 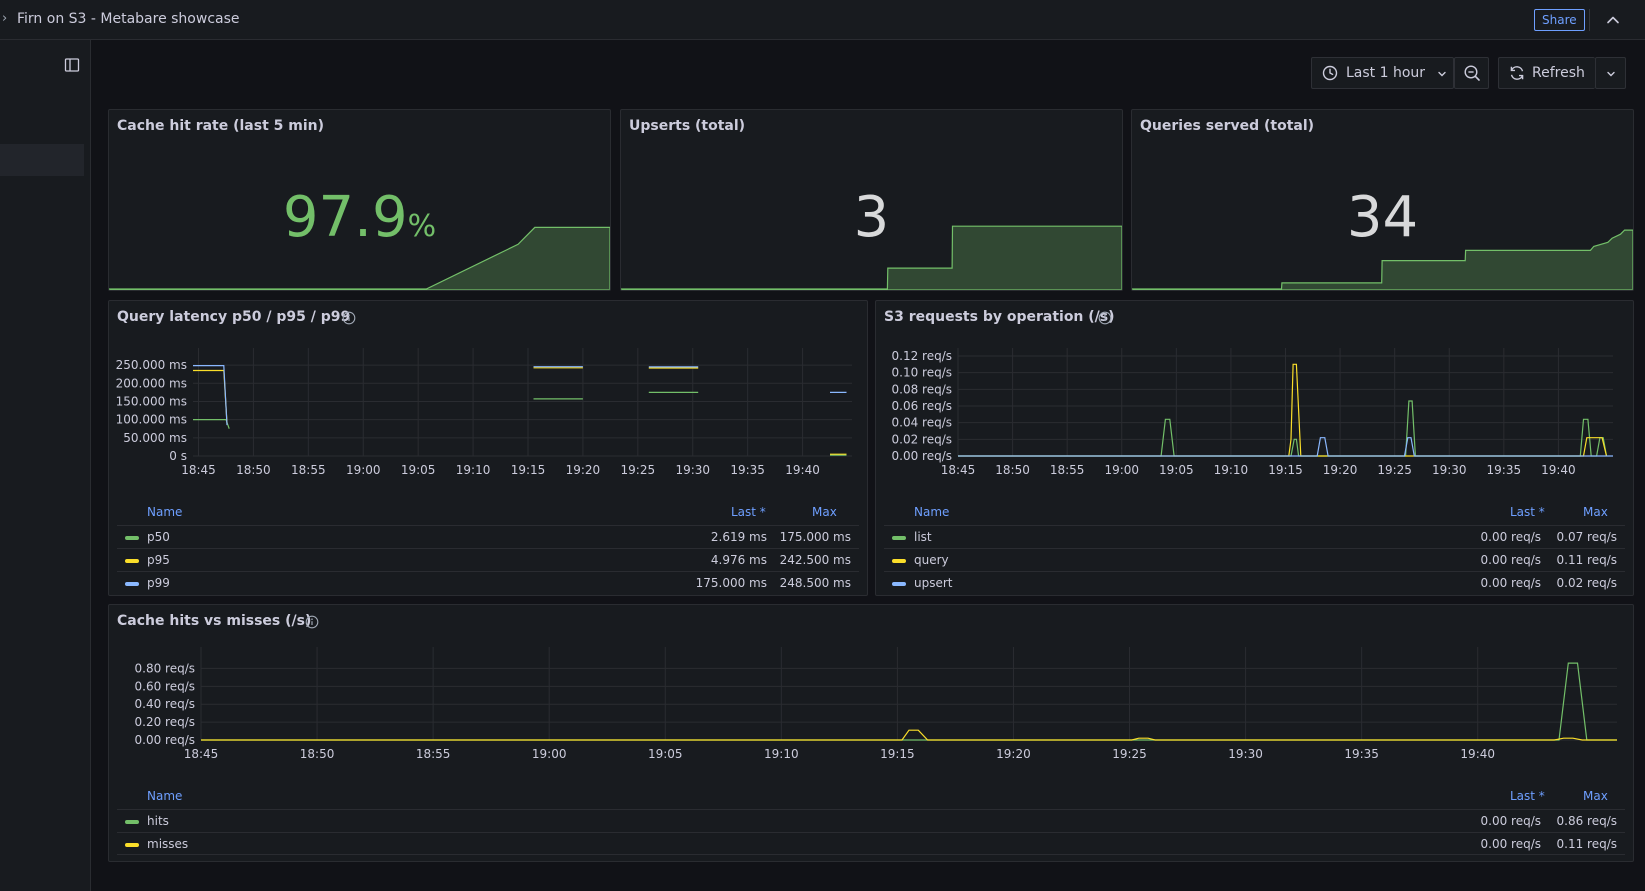 I want to click on legend-row: list 0.00 req/s 0.07 req/s, so click(x=1254, y=536).